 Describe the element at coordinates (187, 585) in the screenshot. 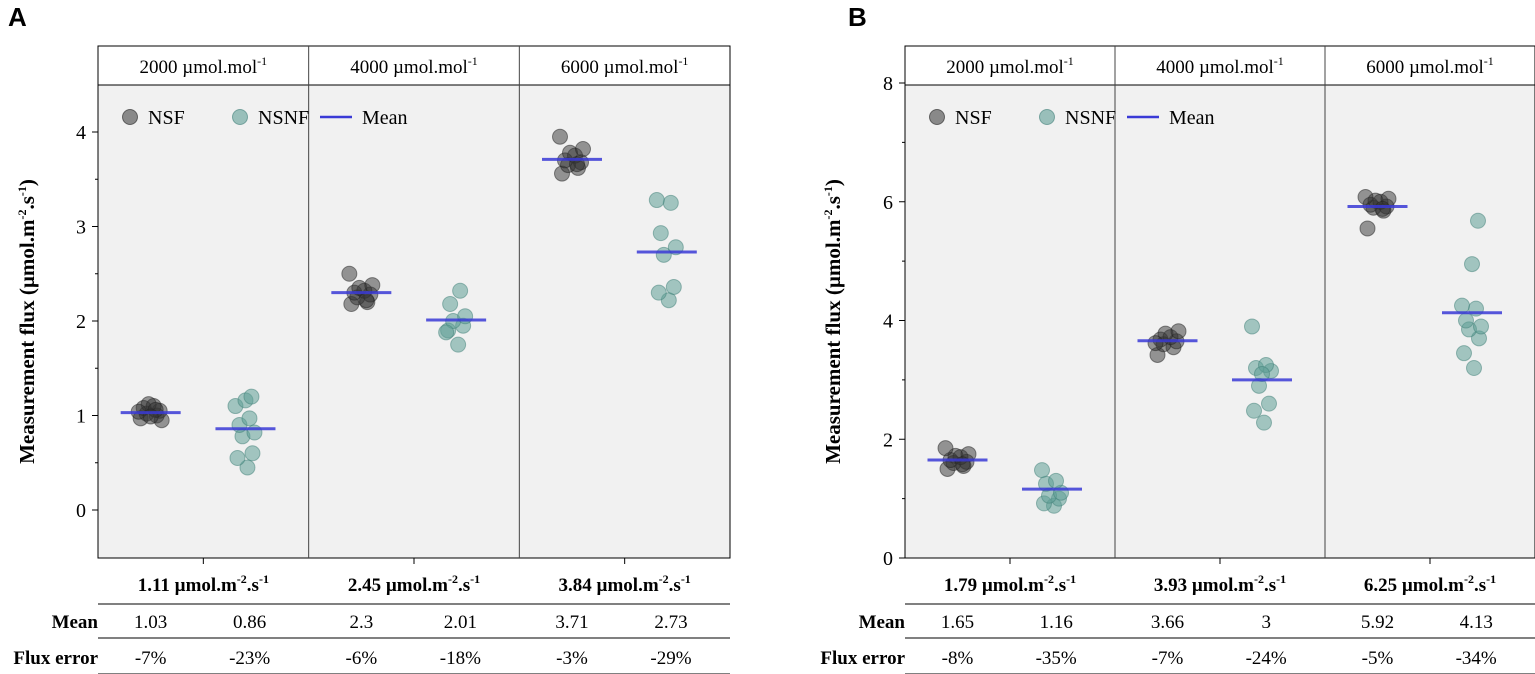

I see `true-flux-text: 1.11 µmol.m` at that location.